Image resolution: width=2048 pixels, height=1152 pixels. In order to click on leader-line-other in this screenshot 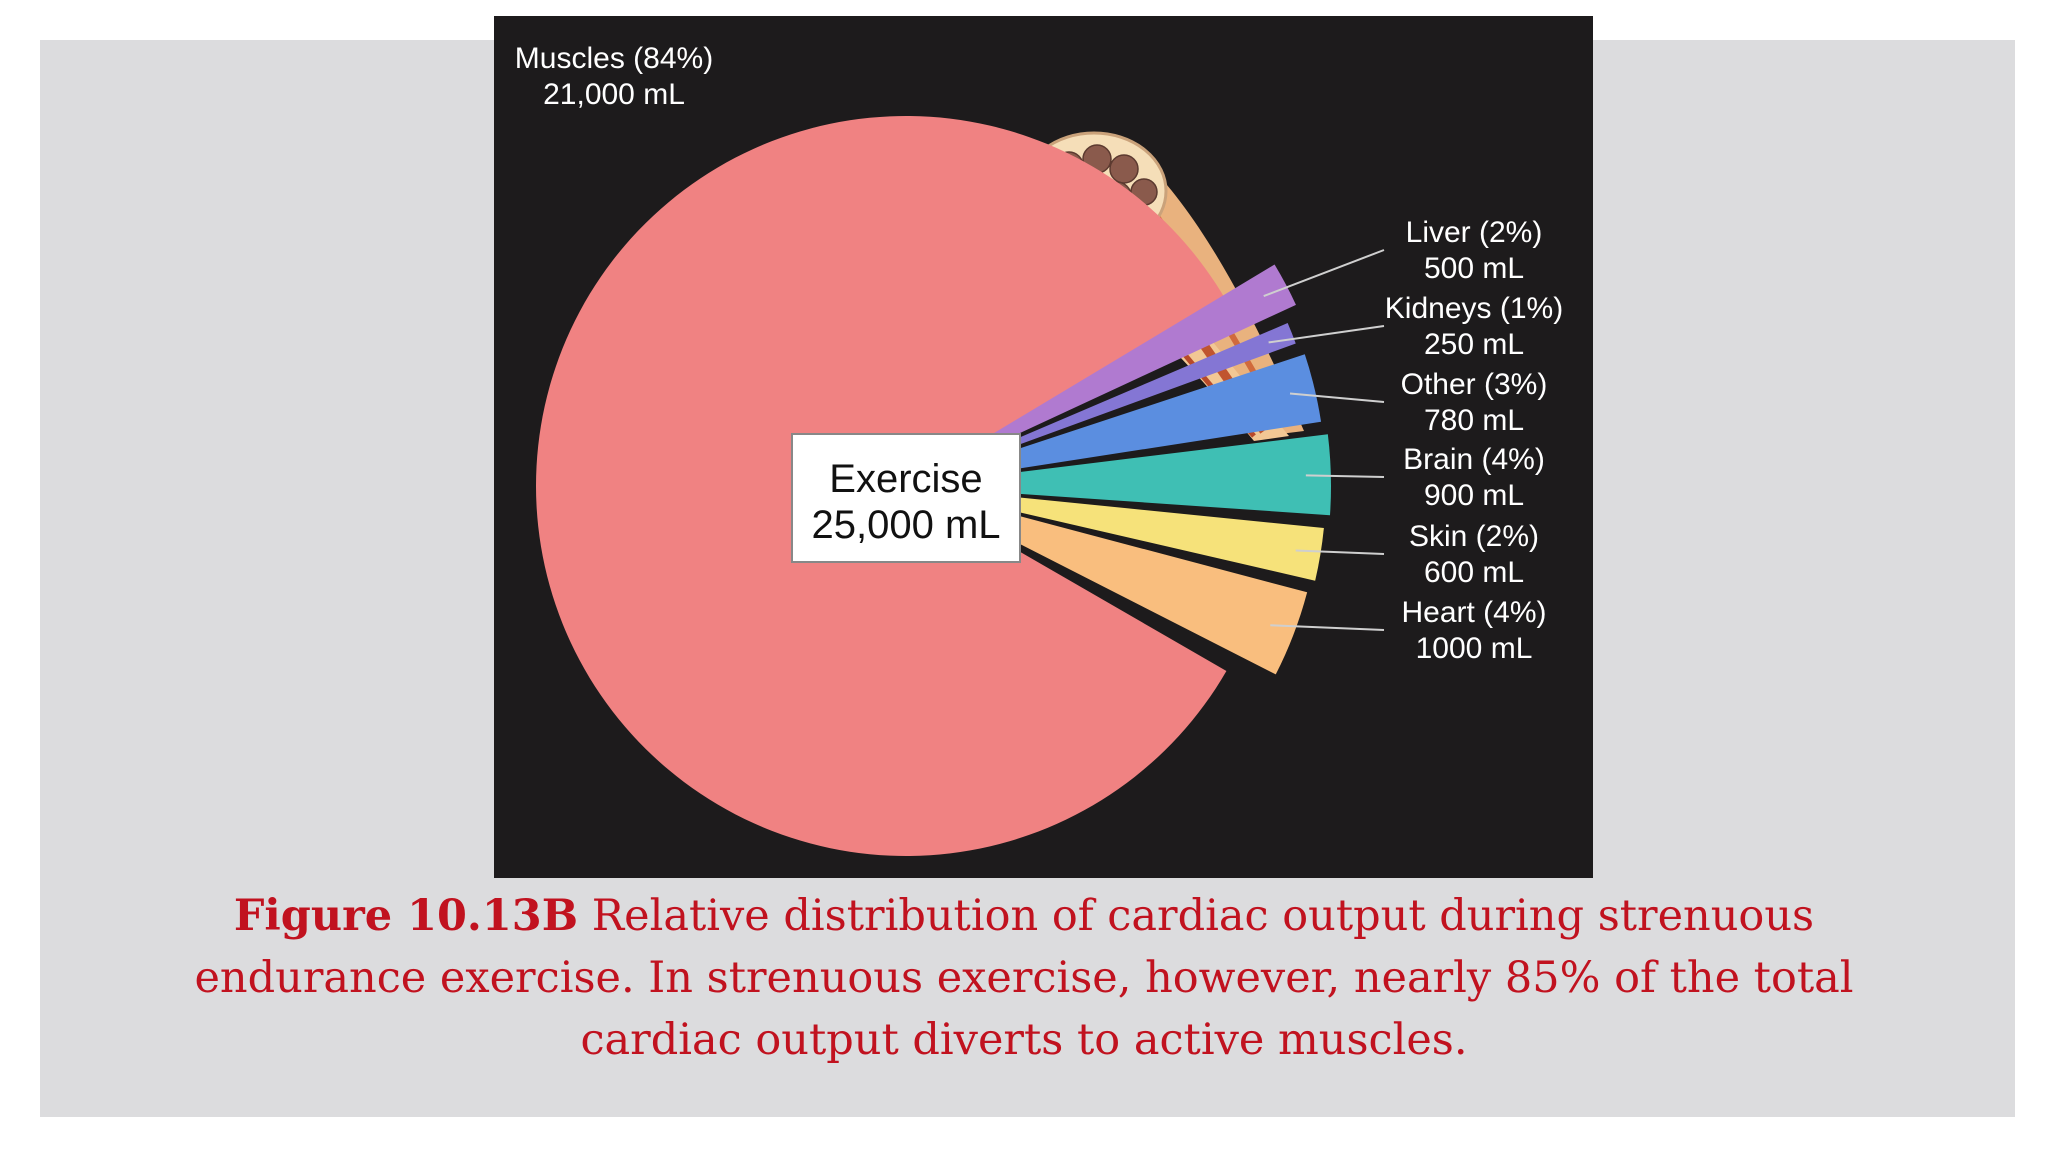, I will do `click(1337, 397)`.